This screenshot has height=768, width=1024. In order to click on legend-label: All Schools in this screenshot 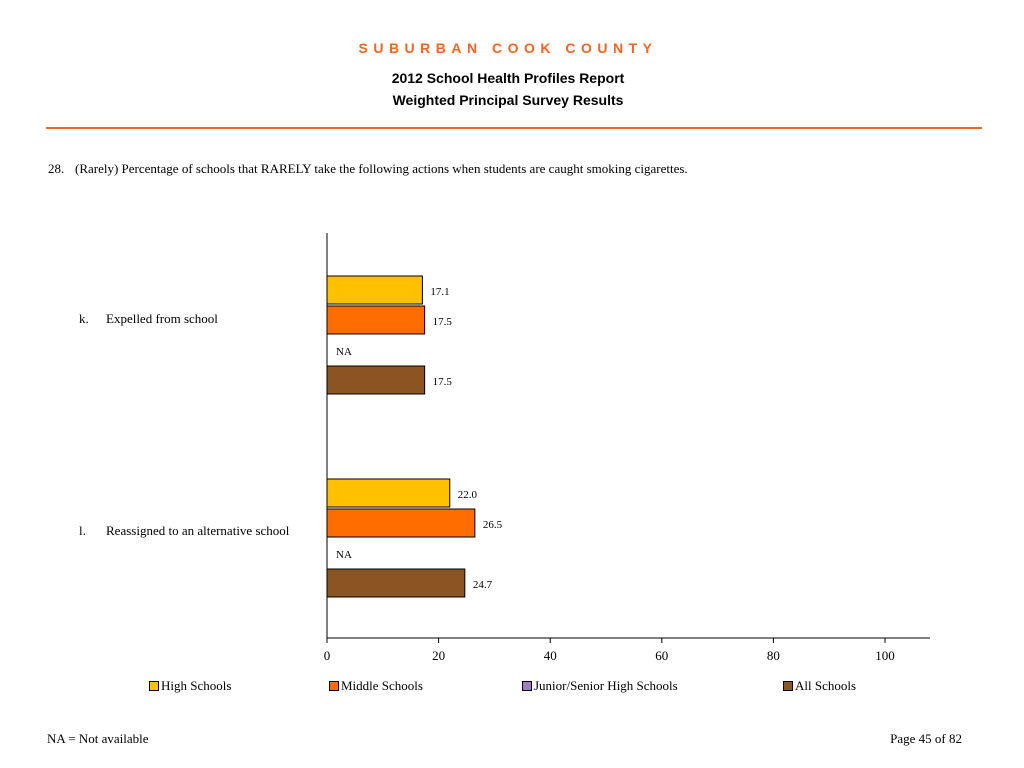, I will do `click(826, 685)`.